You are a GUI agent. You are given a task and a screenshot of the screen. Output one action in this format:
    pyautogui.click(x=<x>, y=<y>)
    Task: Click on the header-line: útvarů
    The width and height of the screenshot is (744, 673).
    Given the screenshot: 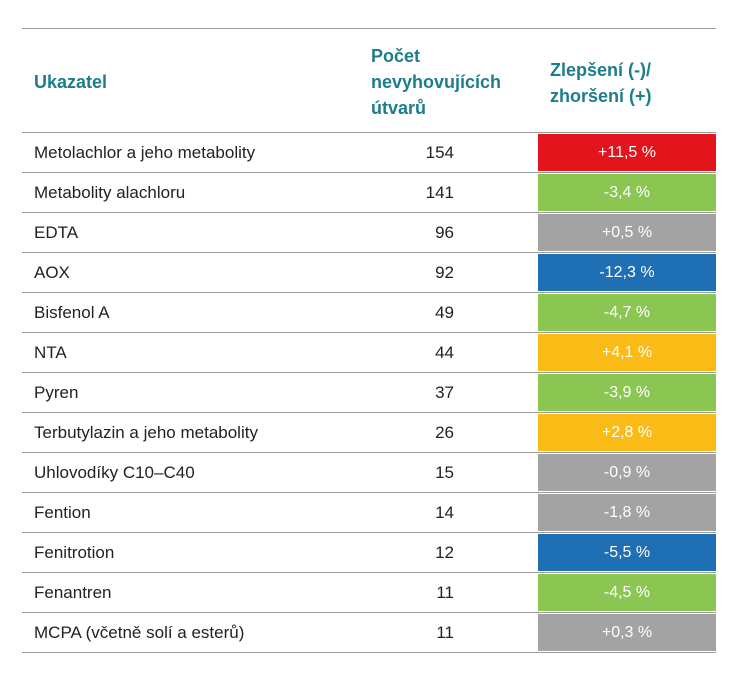 What is the action you would take?
    pyautogui.click(x=399, y=108)
    